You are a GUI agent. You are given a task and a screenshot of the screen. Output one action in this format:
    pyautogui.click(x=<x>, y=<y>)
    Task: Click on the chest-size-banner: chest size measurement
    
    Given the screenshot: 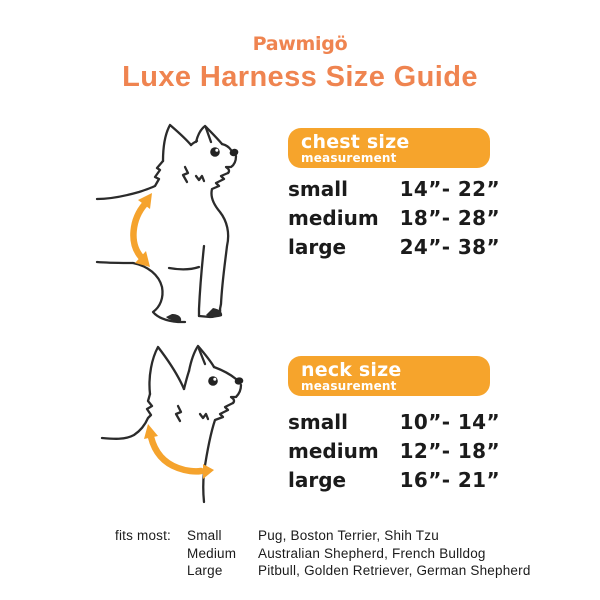 What is the action you would take?
    pyautogui.click(x=389, y=148)
    